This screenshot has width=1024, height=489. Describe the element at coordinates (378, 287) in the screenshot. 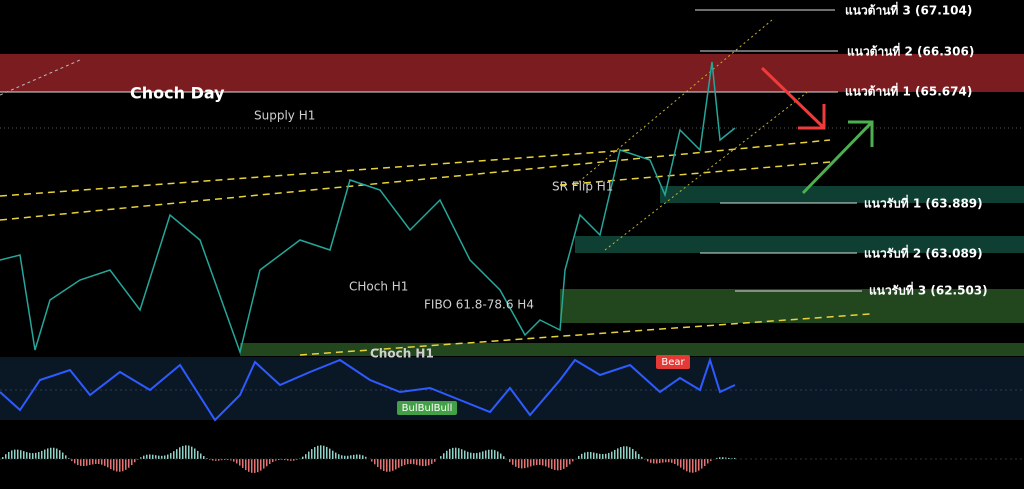

I see `choch-h1-label: CHoch H1` at that location.